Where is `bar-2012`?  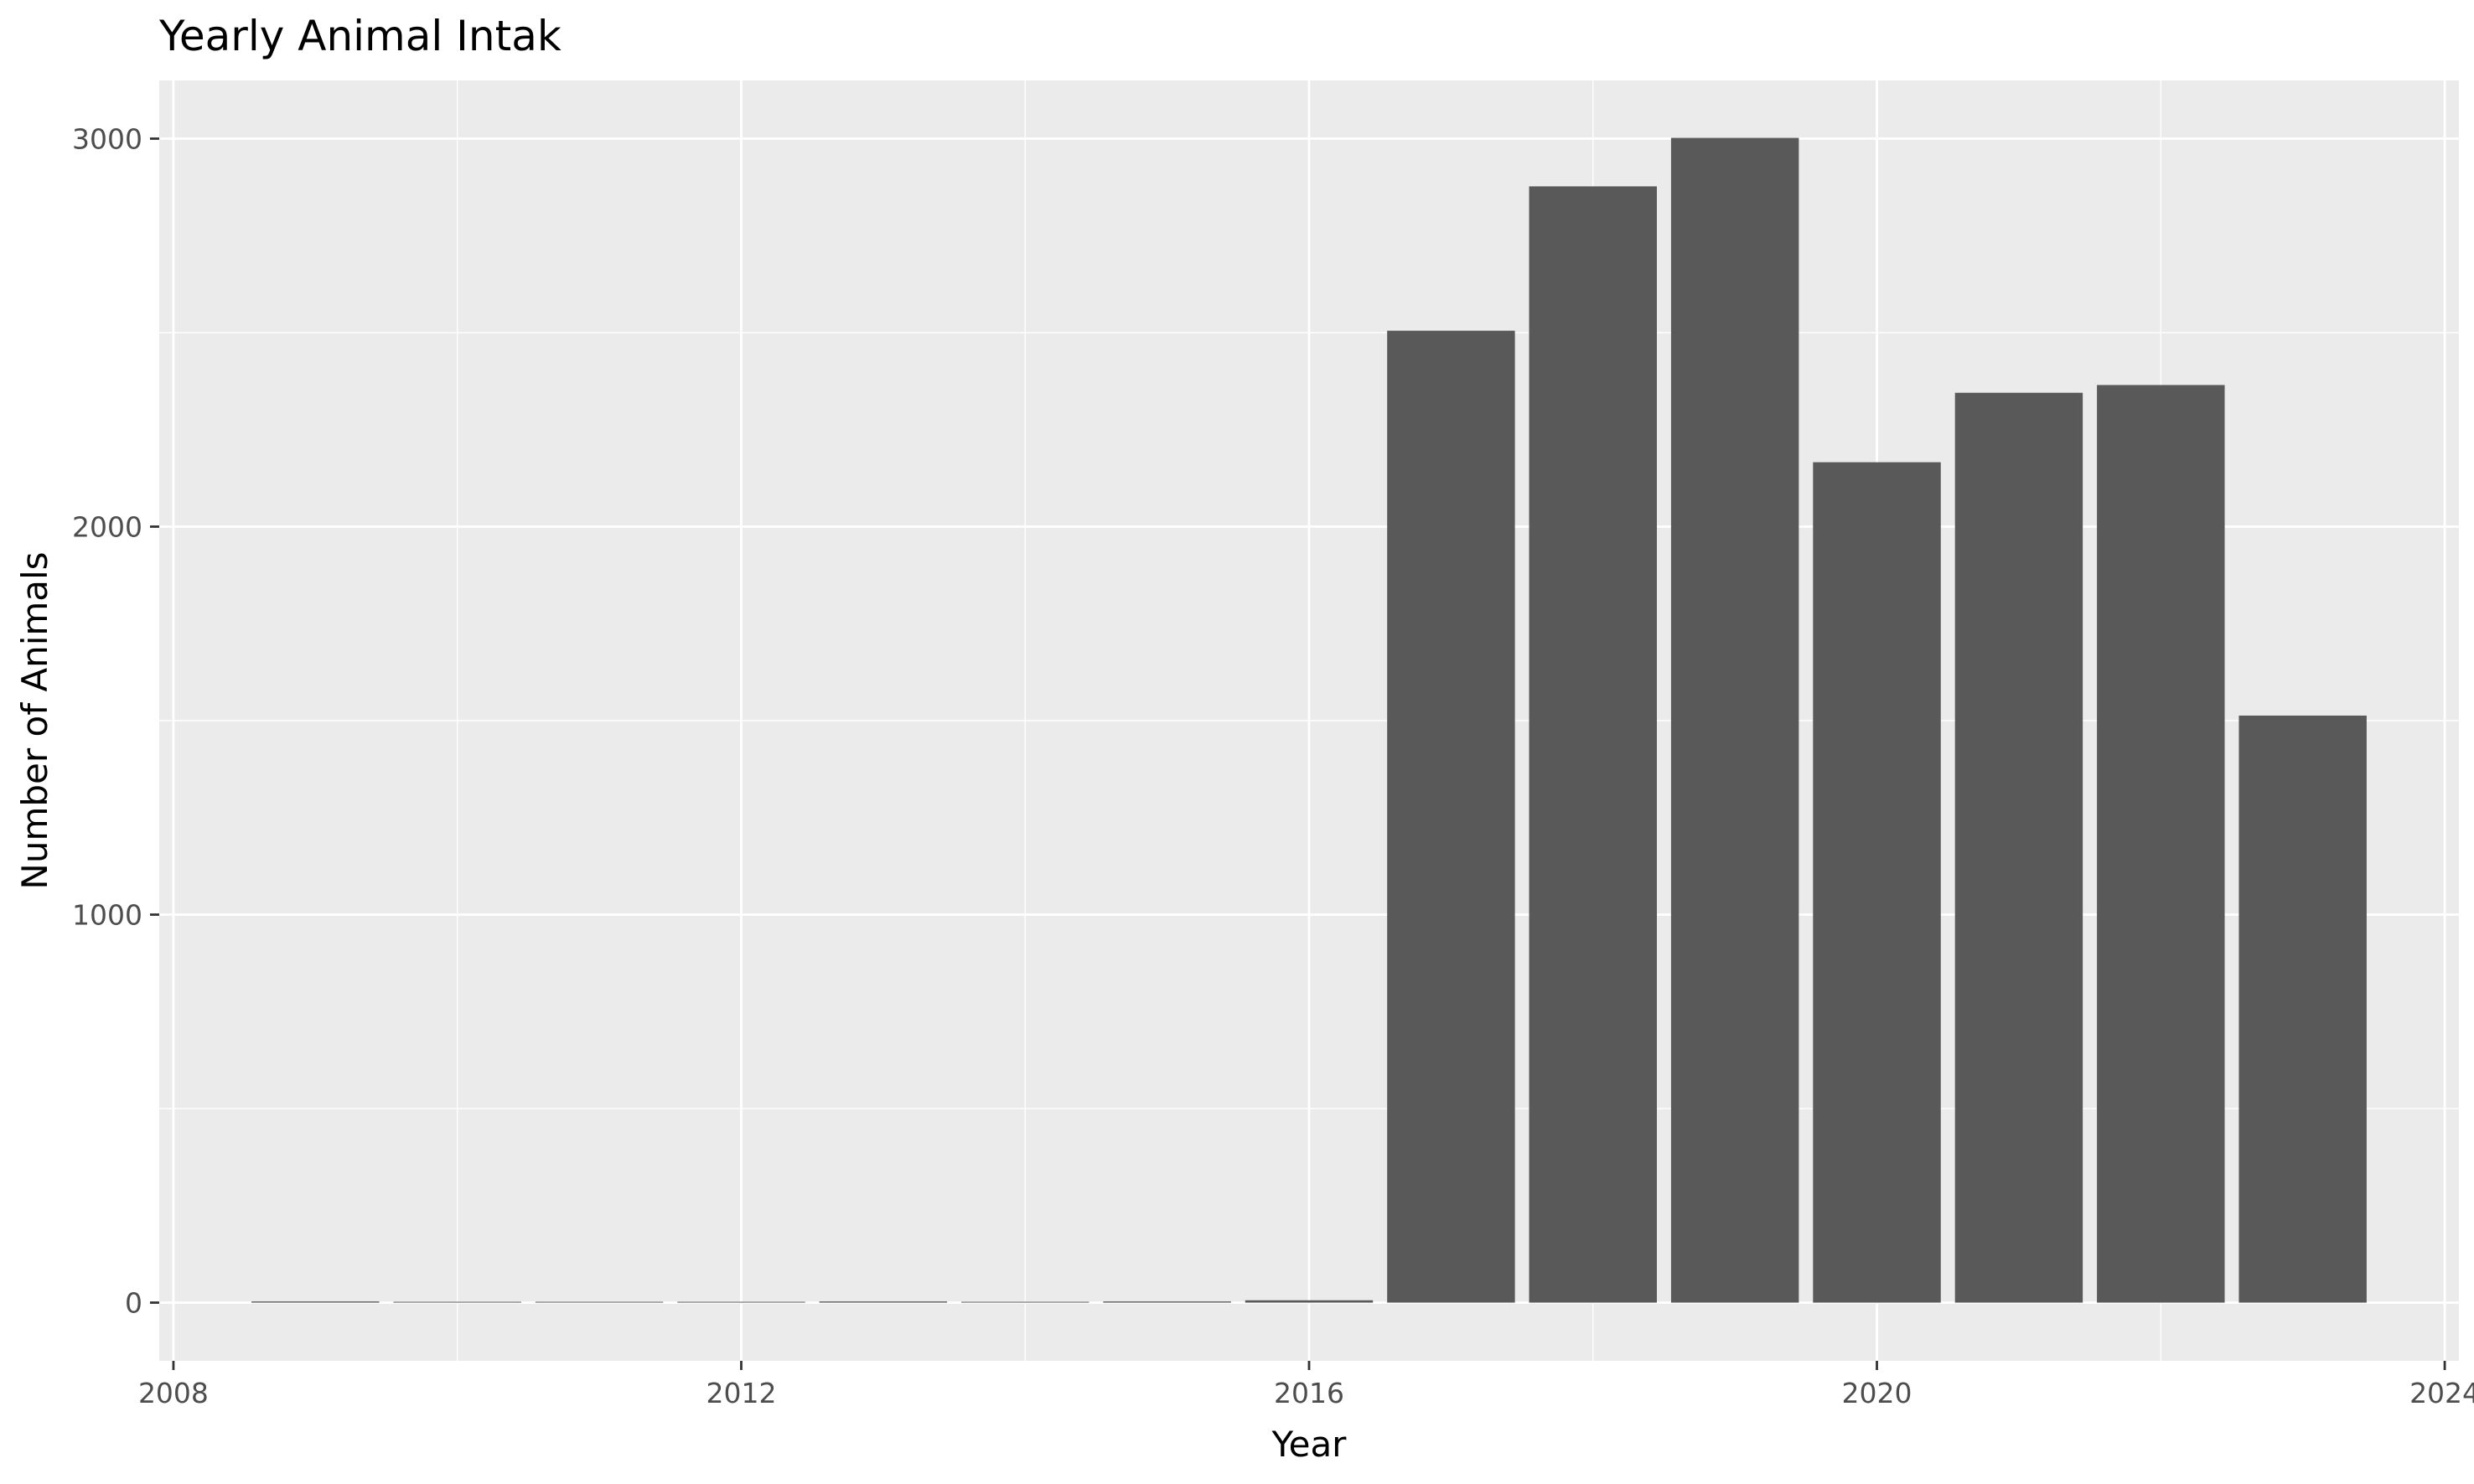
bar-2012 is located at coordinates (741, 1302).